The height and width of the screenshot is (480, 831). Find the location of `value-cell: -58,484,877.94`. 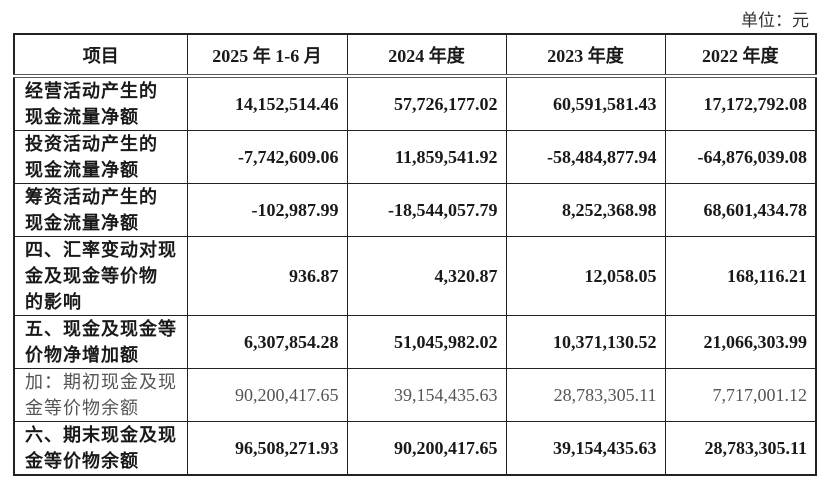

value-cell: -58,484,877.94 is located at coordinates (585, 157).